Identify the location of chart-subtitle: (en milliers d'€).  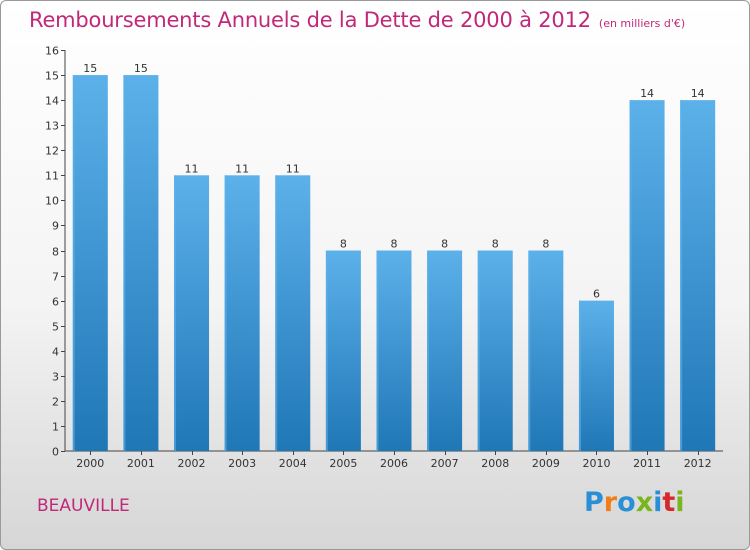
(642, 23).